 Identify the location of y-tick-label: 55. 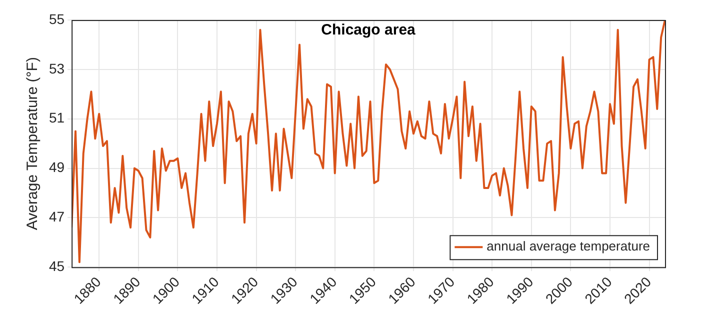
(56, 18).